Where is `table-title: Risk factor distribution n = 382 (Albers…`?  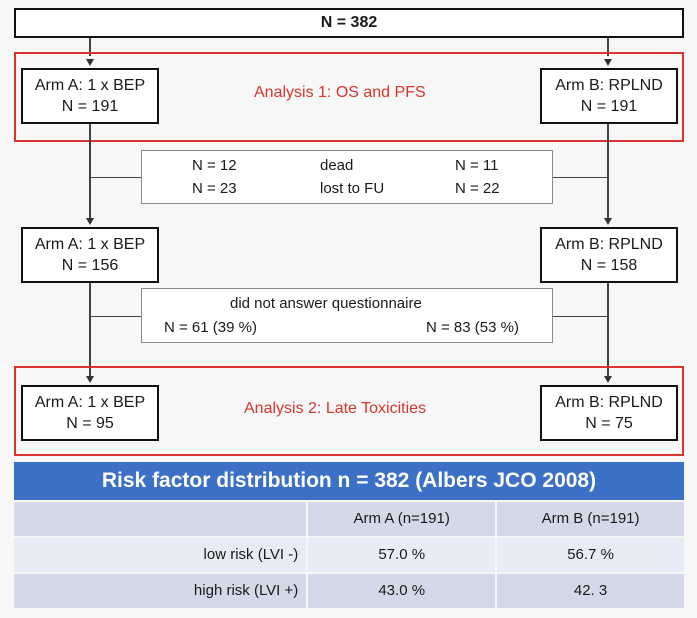
table-title: Risk factor distribution n = 382 (Albers… is located at coordinates (349, 481).